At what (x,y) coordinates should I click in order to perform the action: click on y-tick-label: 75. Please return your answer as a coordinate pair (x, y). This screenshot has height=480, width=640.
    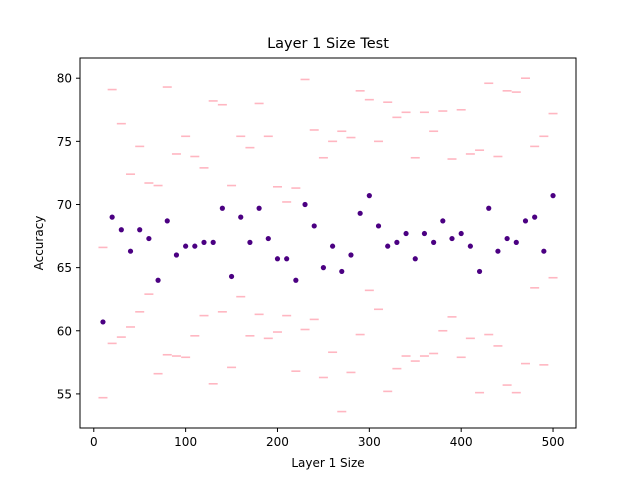
    Looking at the image, I should click on (64, 142).